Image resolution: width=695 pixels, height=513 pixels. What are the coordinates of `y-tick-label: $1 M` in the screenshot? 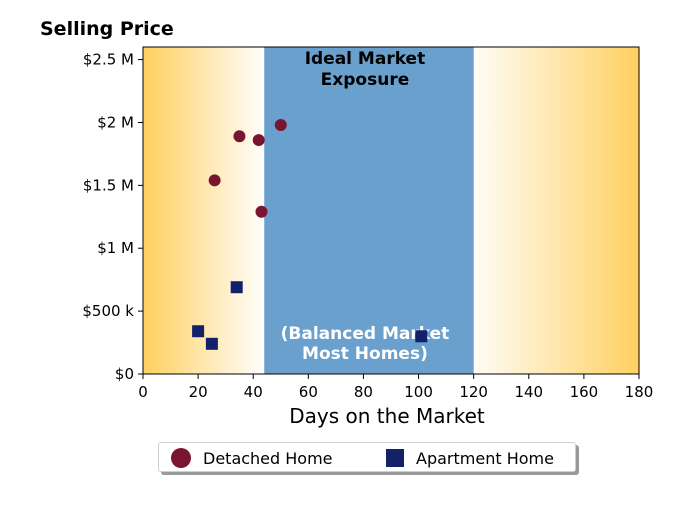 It's located at (115, 248).